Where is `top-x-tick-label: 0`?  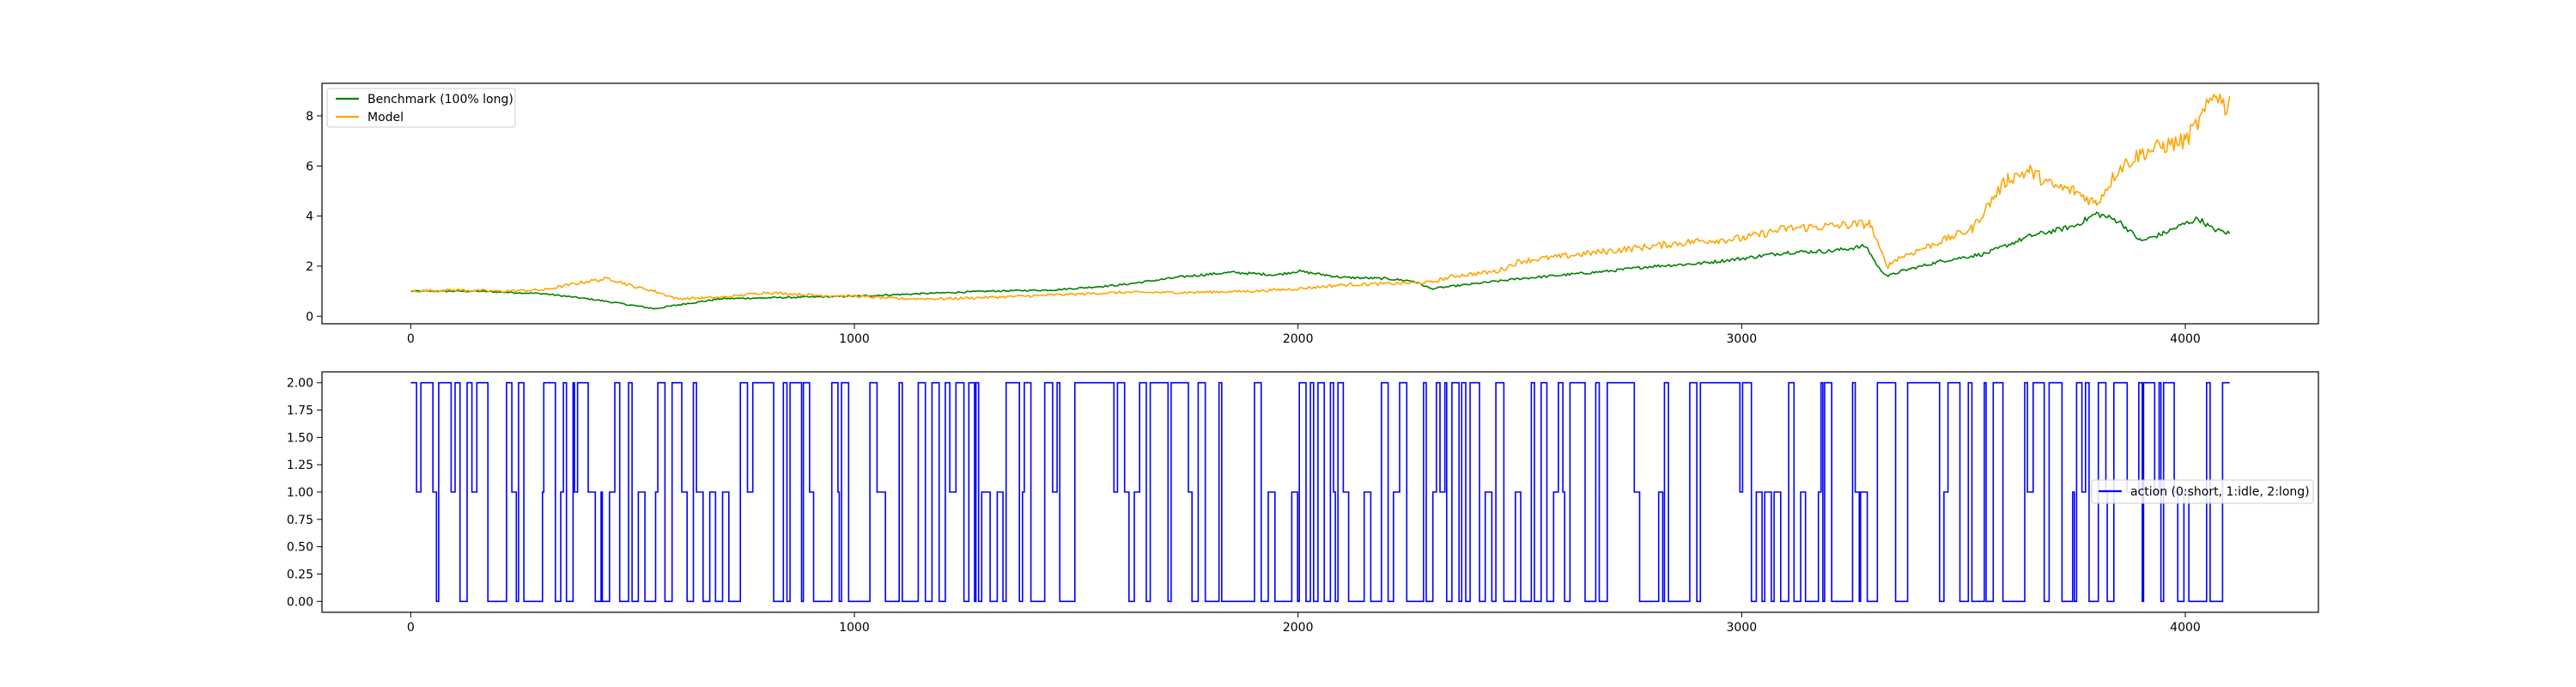 top-x-tick-label: 0 is located at coordinates (411, 339).